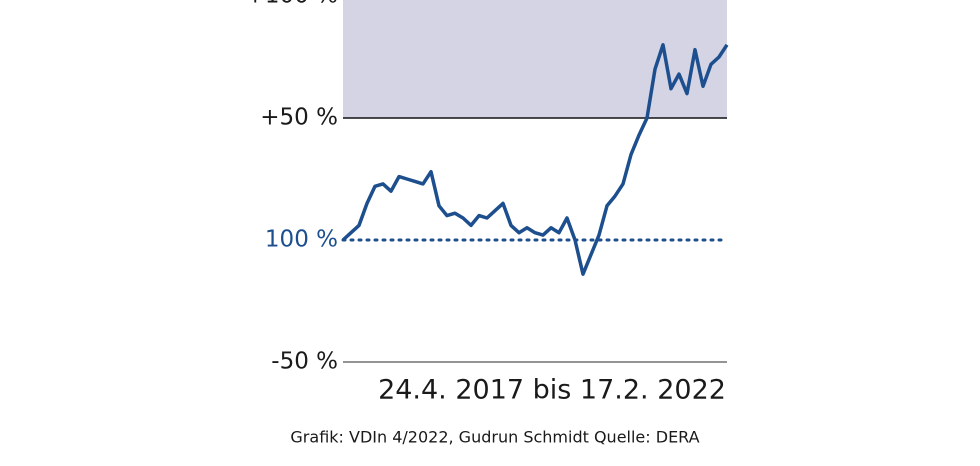 Image resolution: width=980 pixels, height=466 pixels. I want to click on y-tick-label: -50 %, so click(304, 362).